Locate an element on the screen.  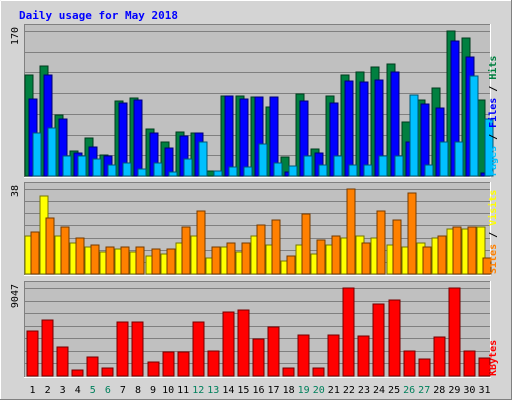
xtick-day-4: 4 is located at coordinates (78, 390).